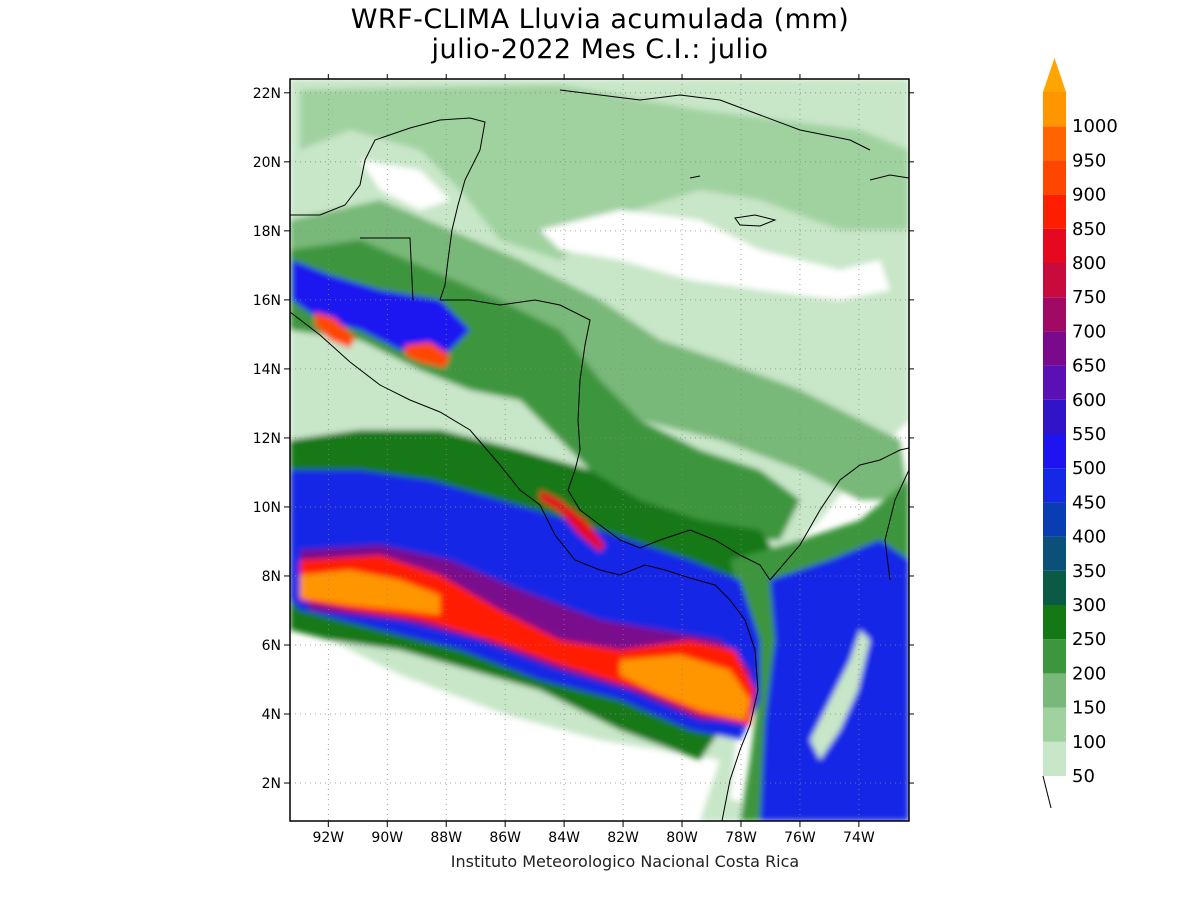 This screenshot has width=1200, height=900. I want to click on rain-region-orange-west, so click(370, 592).